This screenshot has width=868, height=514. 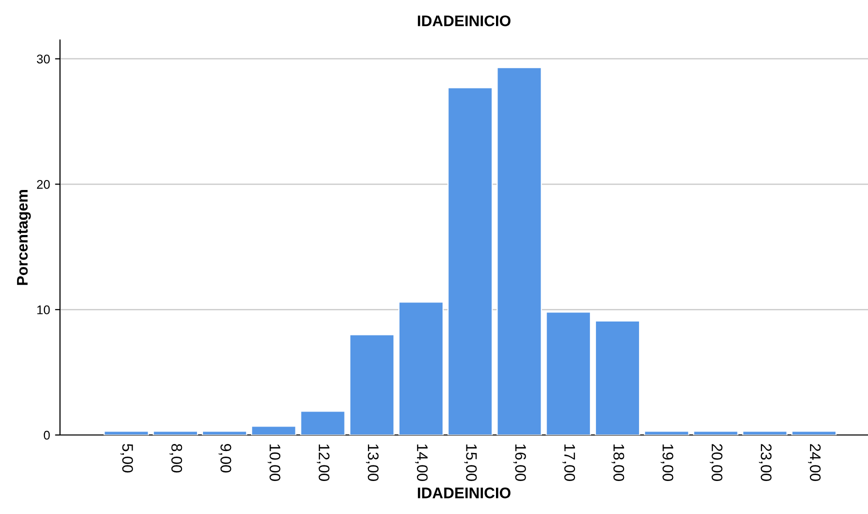 What do you see at coordinates (569, 462) in the screenshot?
I see `x-tick-label: 17,00` at bounding box center [569, 462].